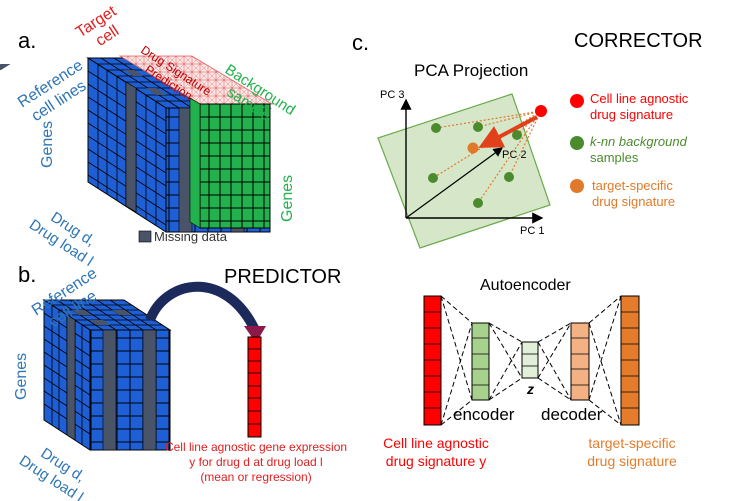 The width and height of the screenshot is (730, 501). Describe the element at coordinates (97, 26) in the screenshot. I see `label-target-cell: Target cell` at that location.